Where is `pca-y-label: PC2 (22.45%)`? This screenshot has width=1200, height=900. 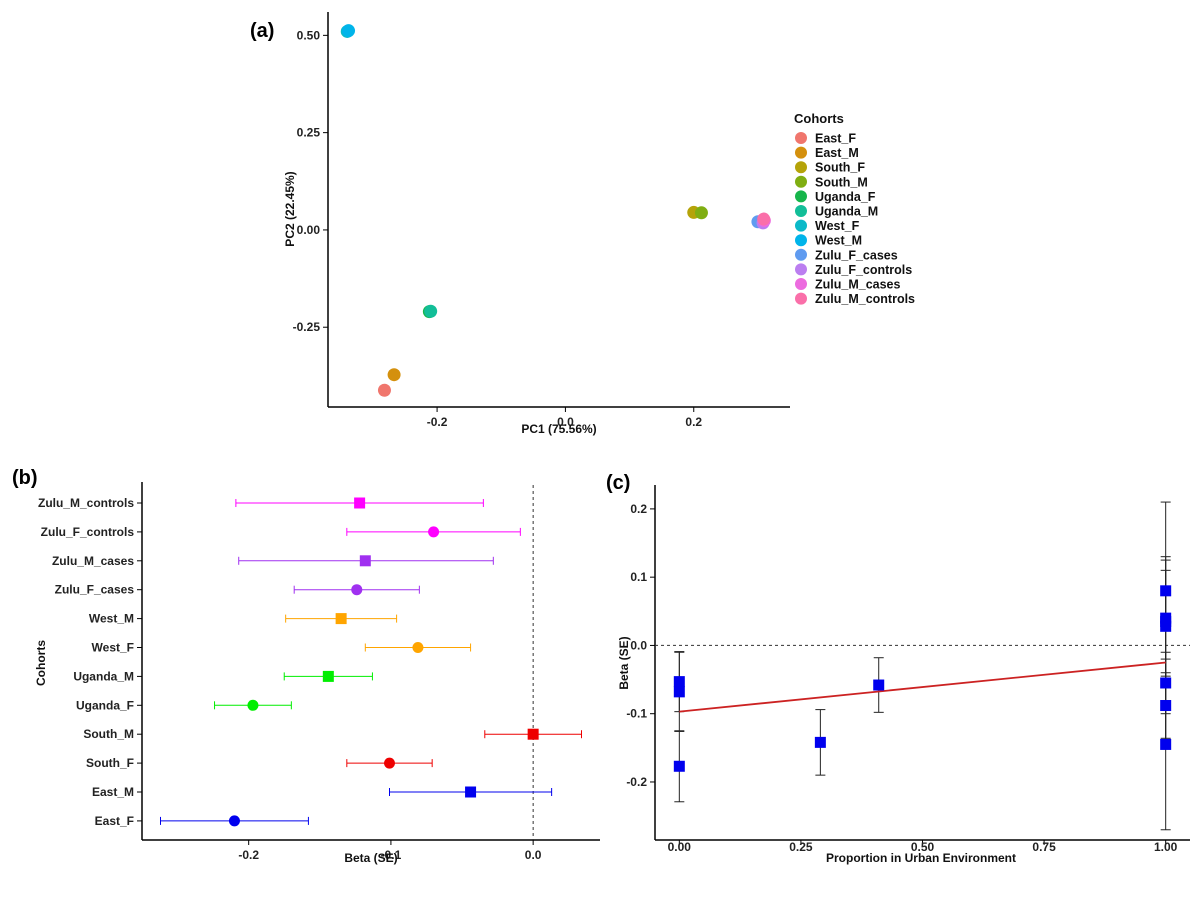 pca-y-label: PC2 (22.45%) is located at coordinates (290, 208).